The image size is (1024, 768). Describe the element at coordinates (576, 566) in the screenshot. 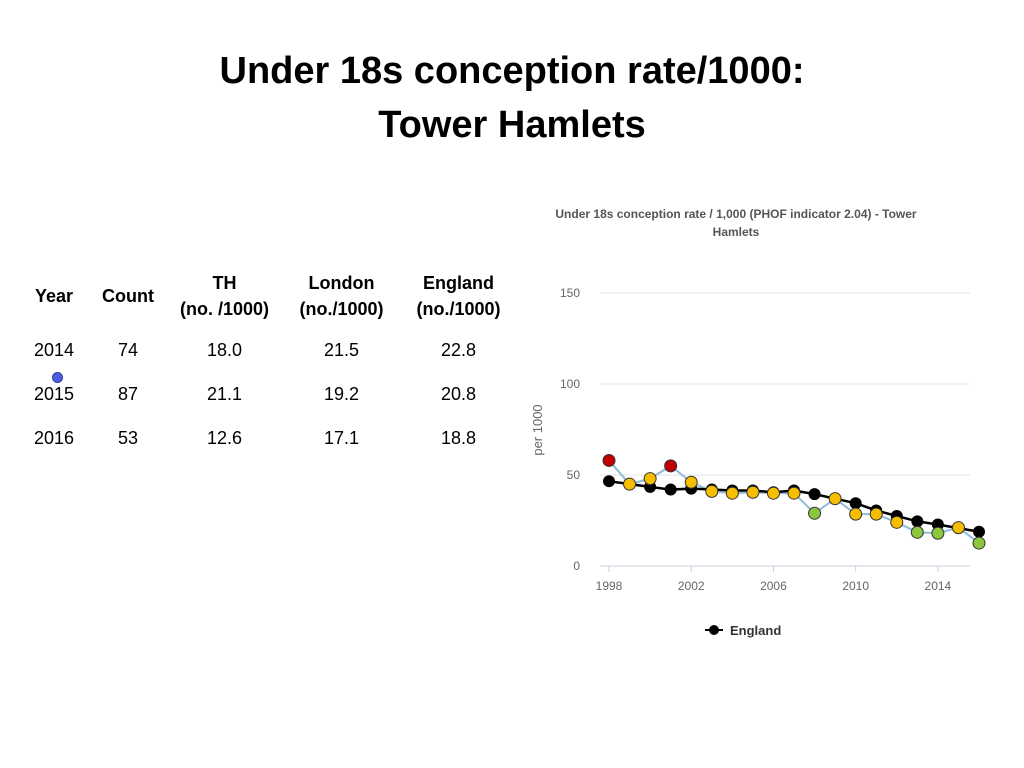

I see `y-tick-label: 0` at that location.